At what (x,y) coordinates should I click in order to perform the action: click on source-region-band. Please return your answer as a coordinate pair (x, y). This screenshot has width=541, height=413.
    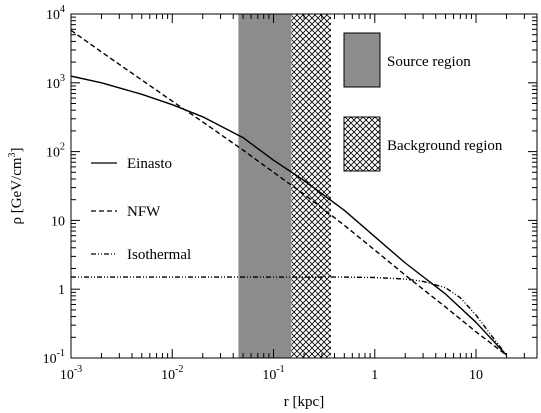
    Looking at the image, I should click on (265, 186).